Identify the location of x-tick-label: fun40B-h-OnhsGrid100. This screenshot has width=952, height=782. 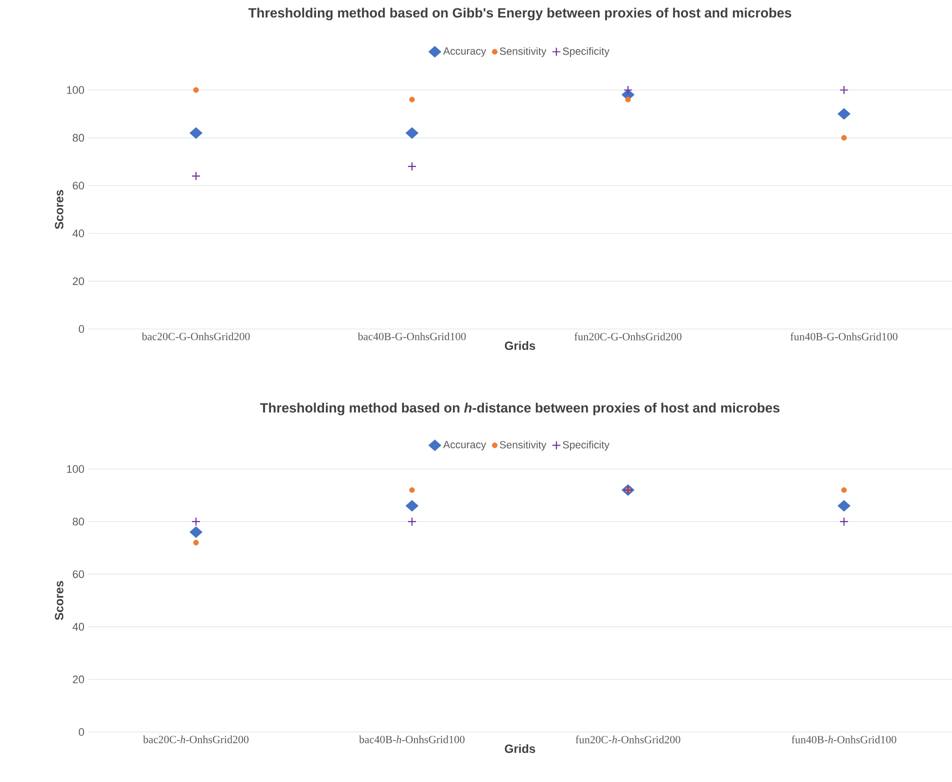
(844, 740).